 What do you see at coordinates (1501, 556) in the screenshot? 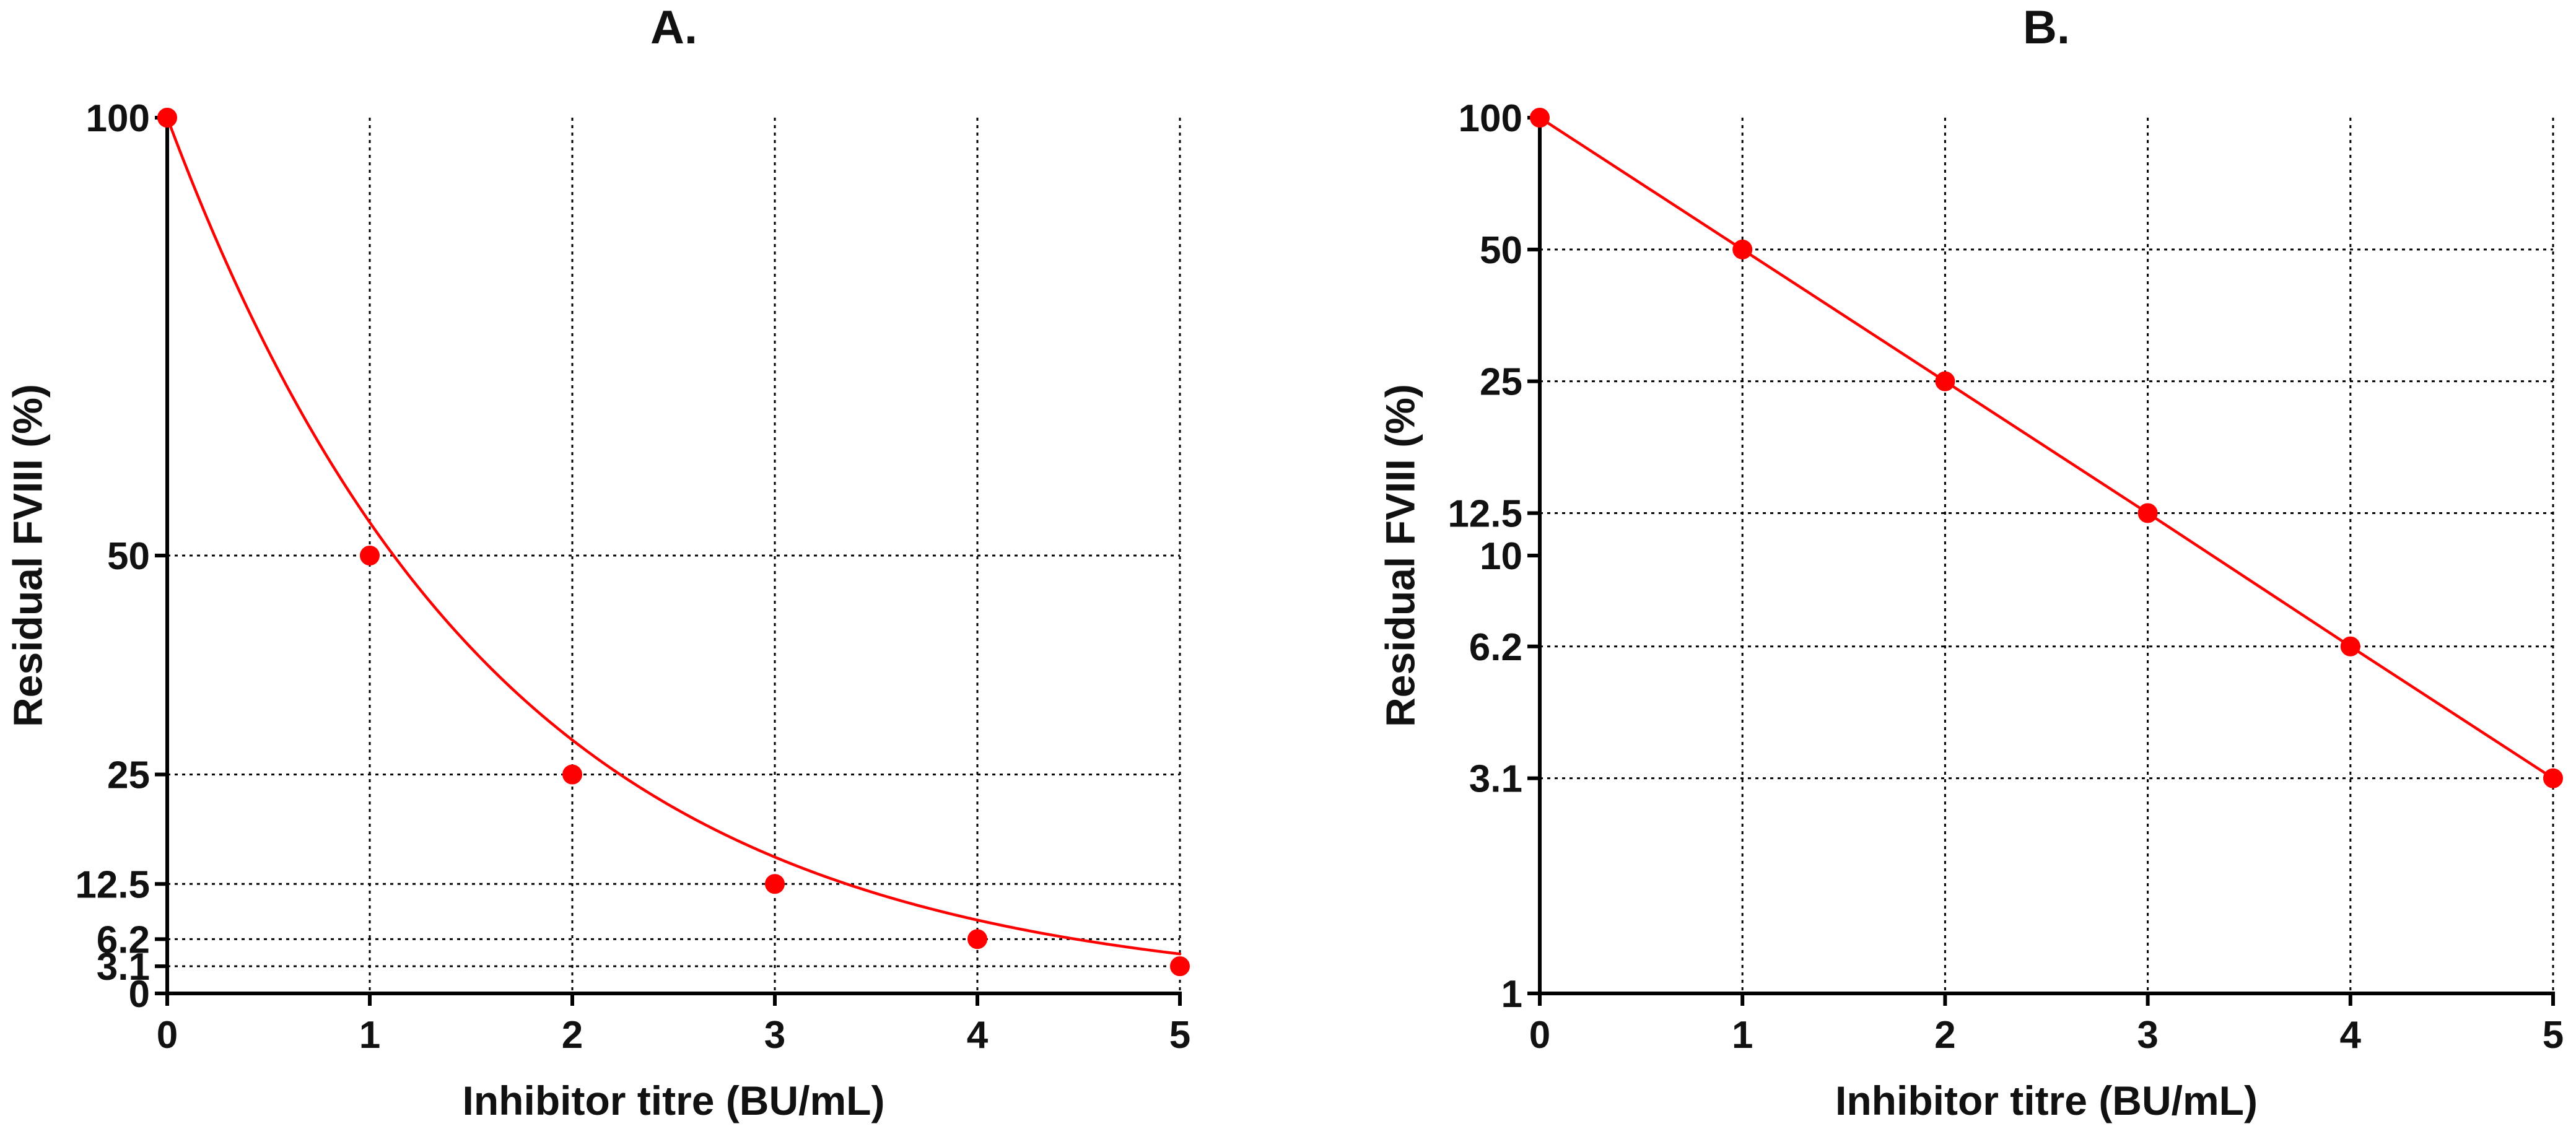
I see `y-tick-label: 10` at bounding box center [1501, 556].